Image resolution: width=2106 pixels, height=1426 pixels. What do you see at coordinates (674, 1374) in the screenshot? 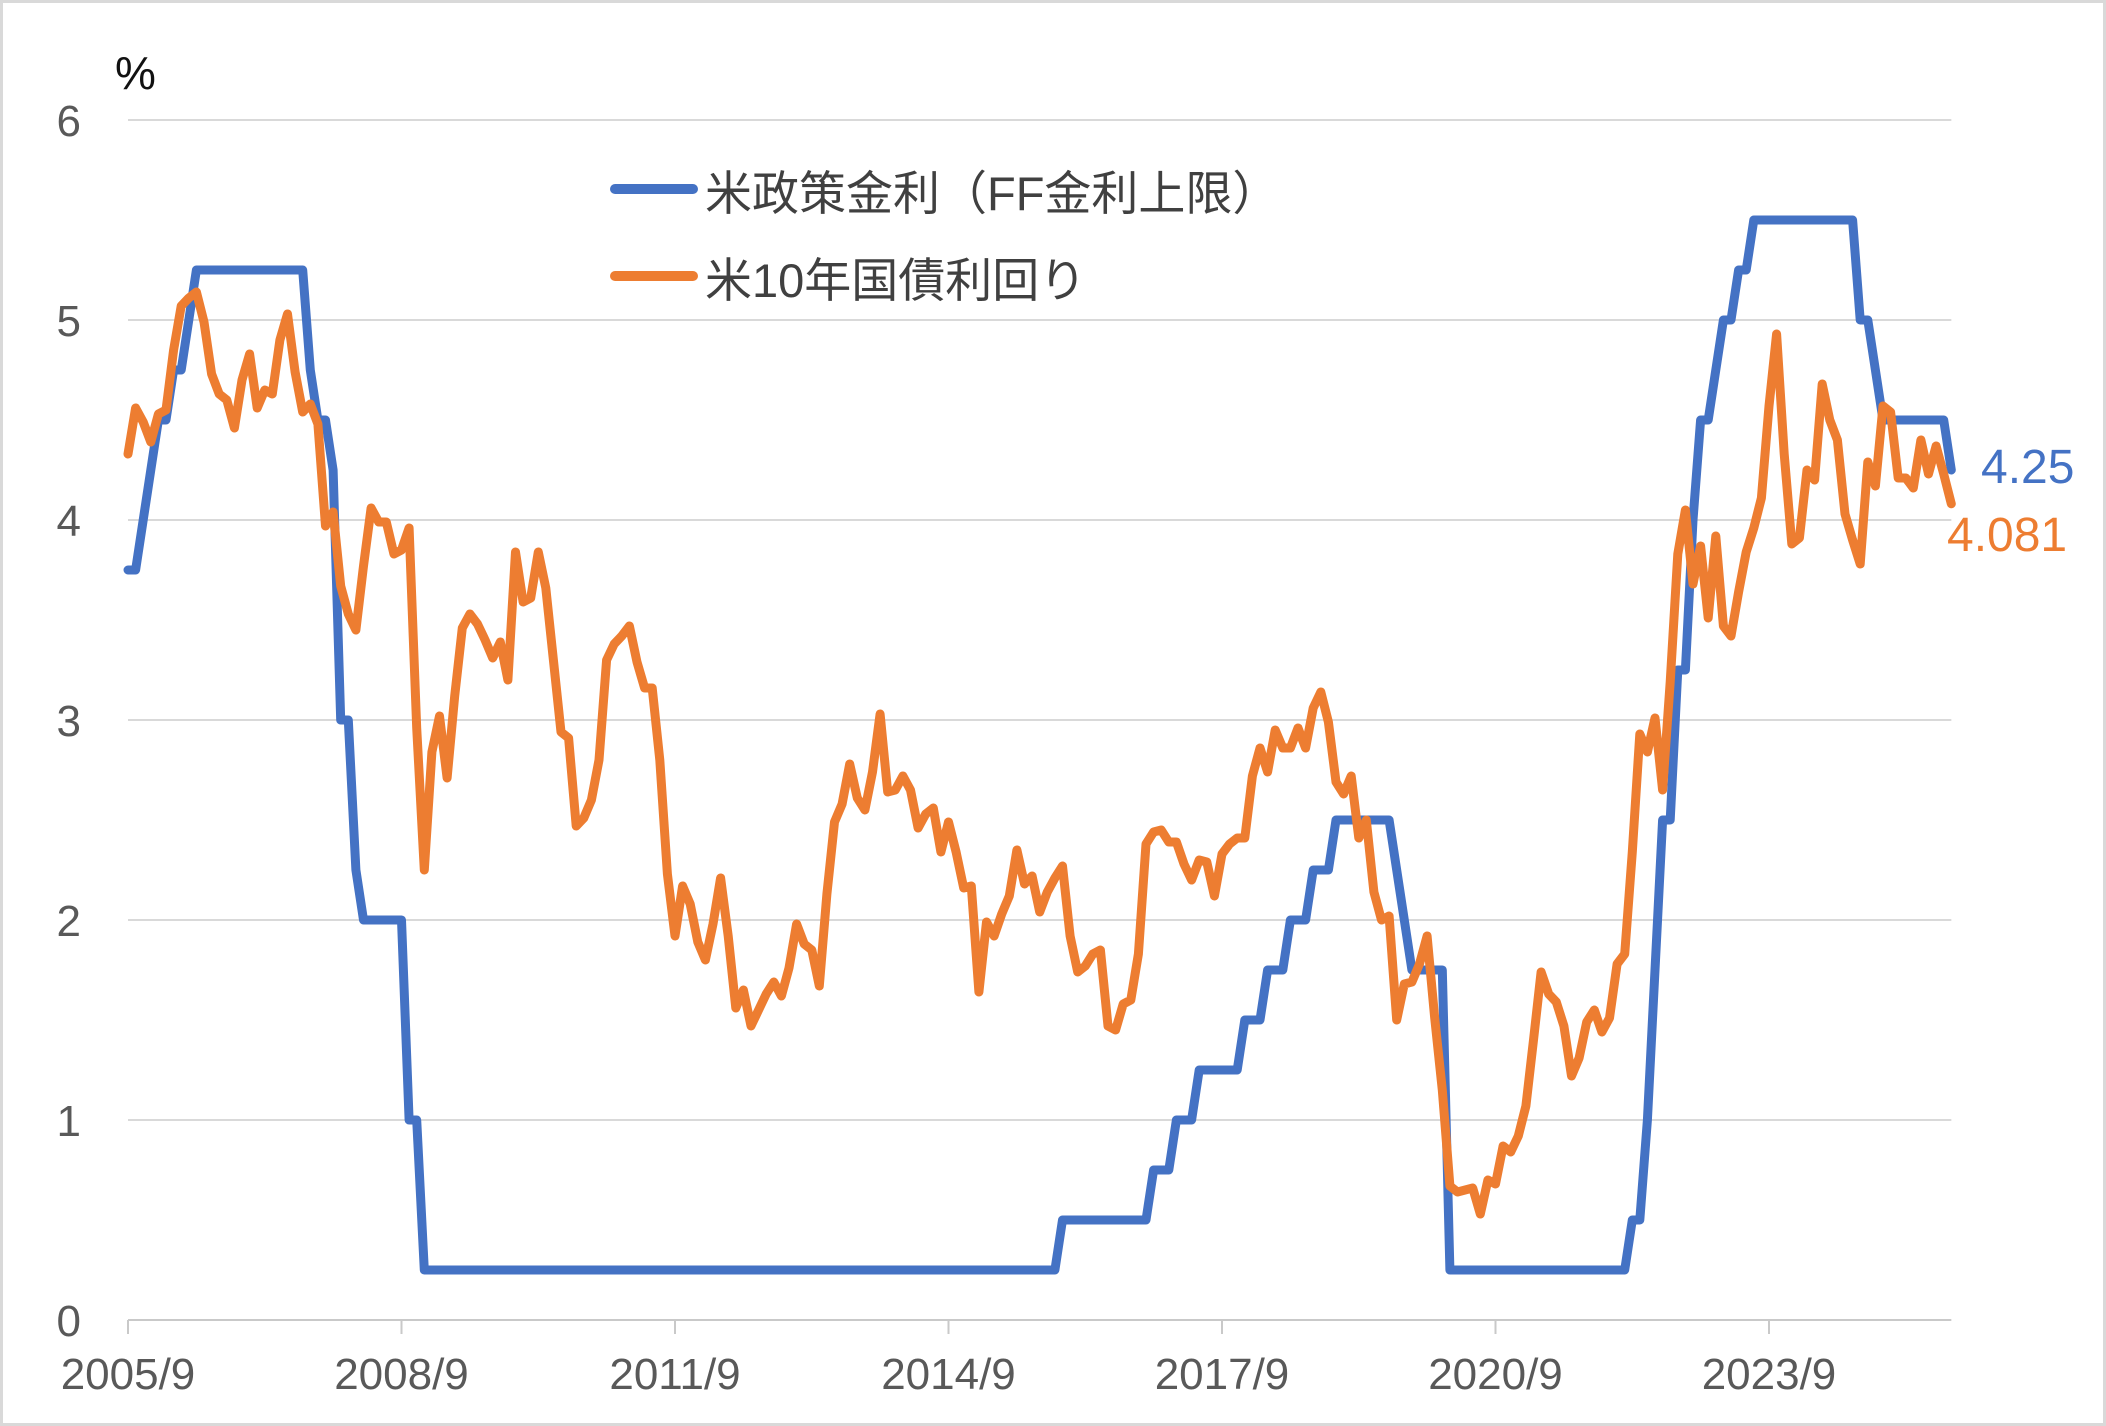
I see `x-axis-label-2: 2011/9` at bounding box center [674, 1374].